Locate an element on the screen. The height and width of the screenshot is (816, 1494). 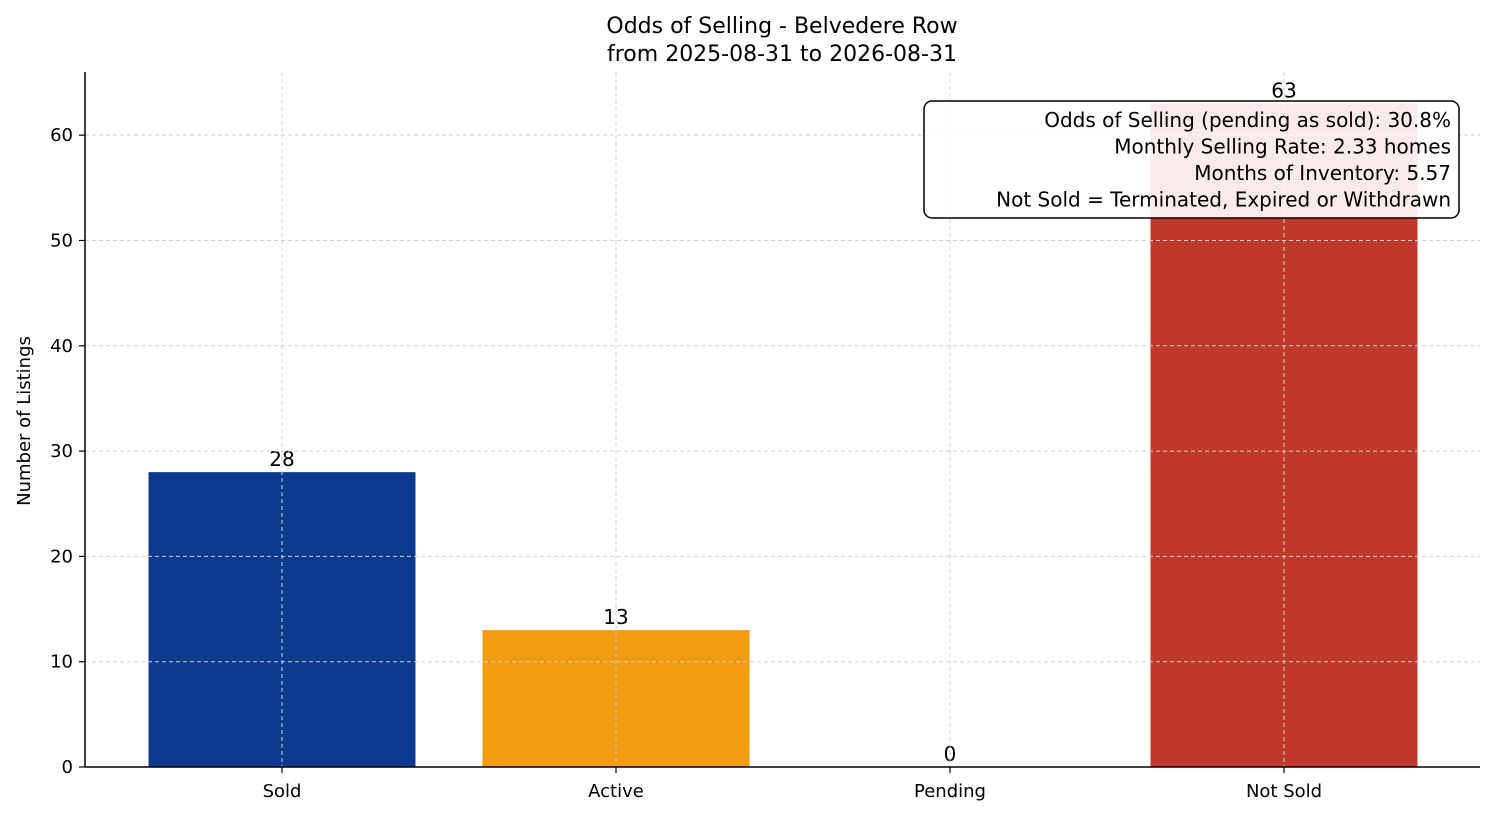
y-tick-label: 30 is located at coordinates (61, 451).